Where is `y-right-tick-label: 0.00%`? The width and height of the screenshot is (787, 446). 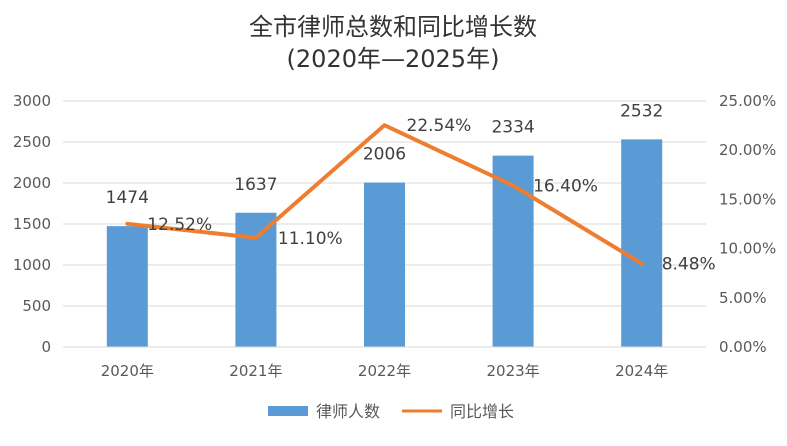 y-right-tick-label: 0.00% is located at coordinates (743, 347).